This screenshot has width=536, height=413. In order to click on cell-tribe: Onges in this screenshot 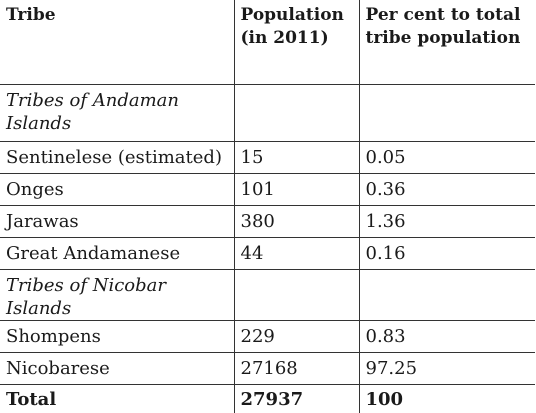, I will do `click(117, 190)`.